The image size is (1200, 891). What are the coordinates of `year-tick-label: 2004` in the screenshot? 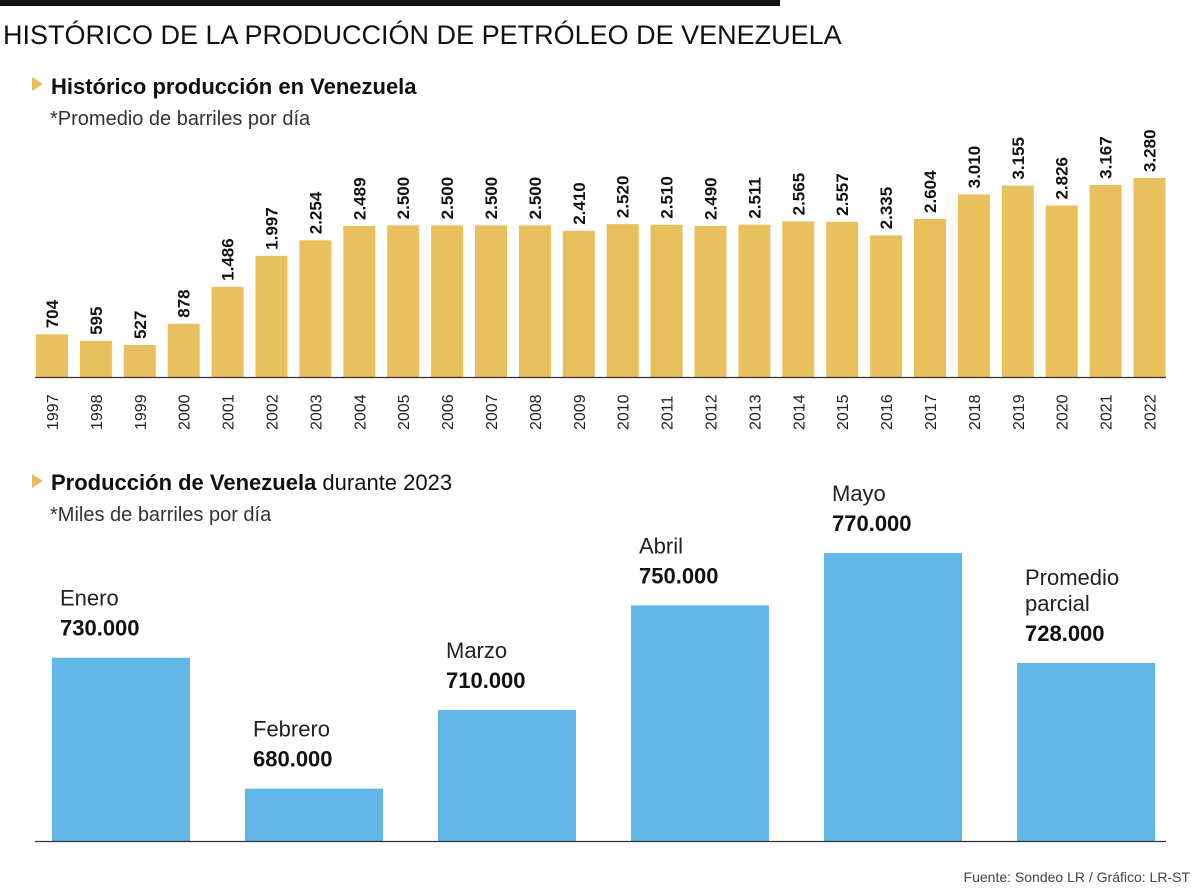 It's located at (360, 412).